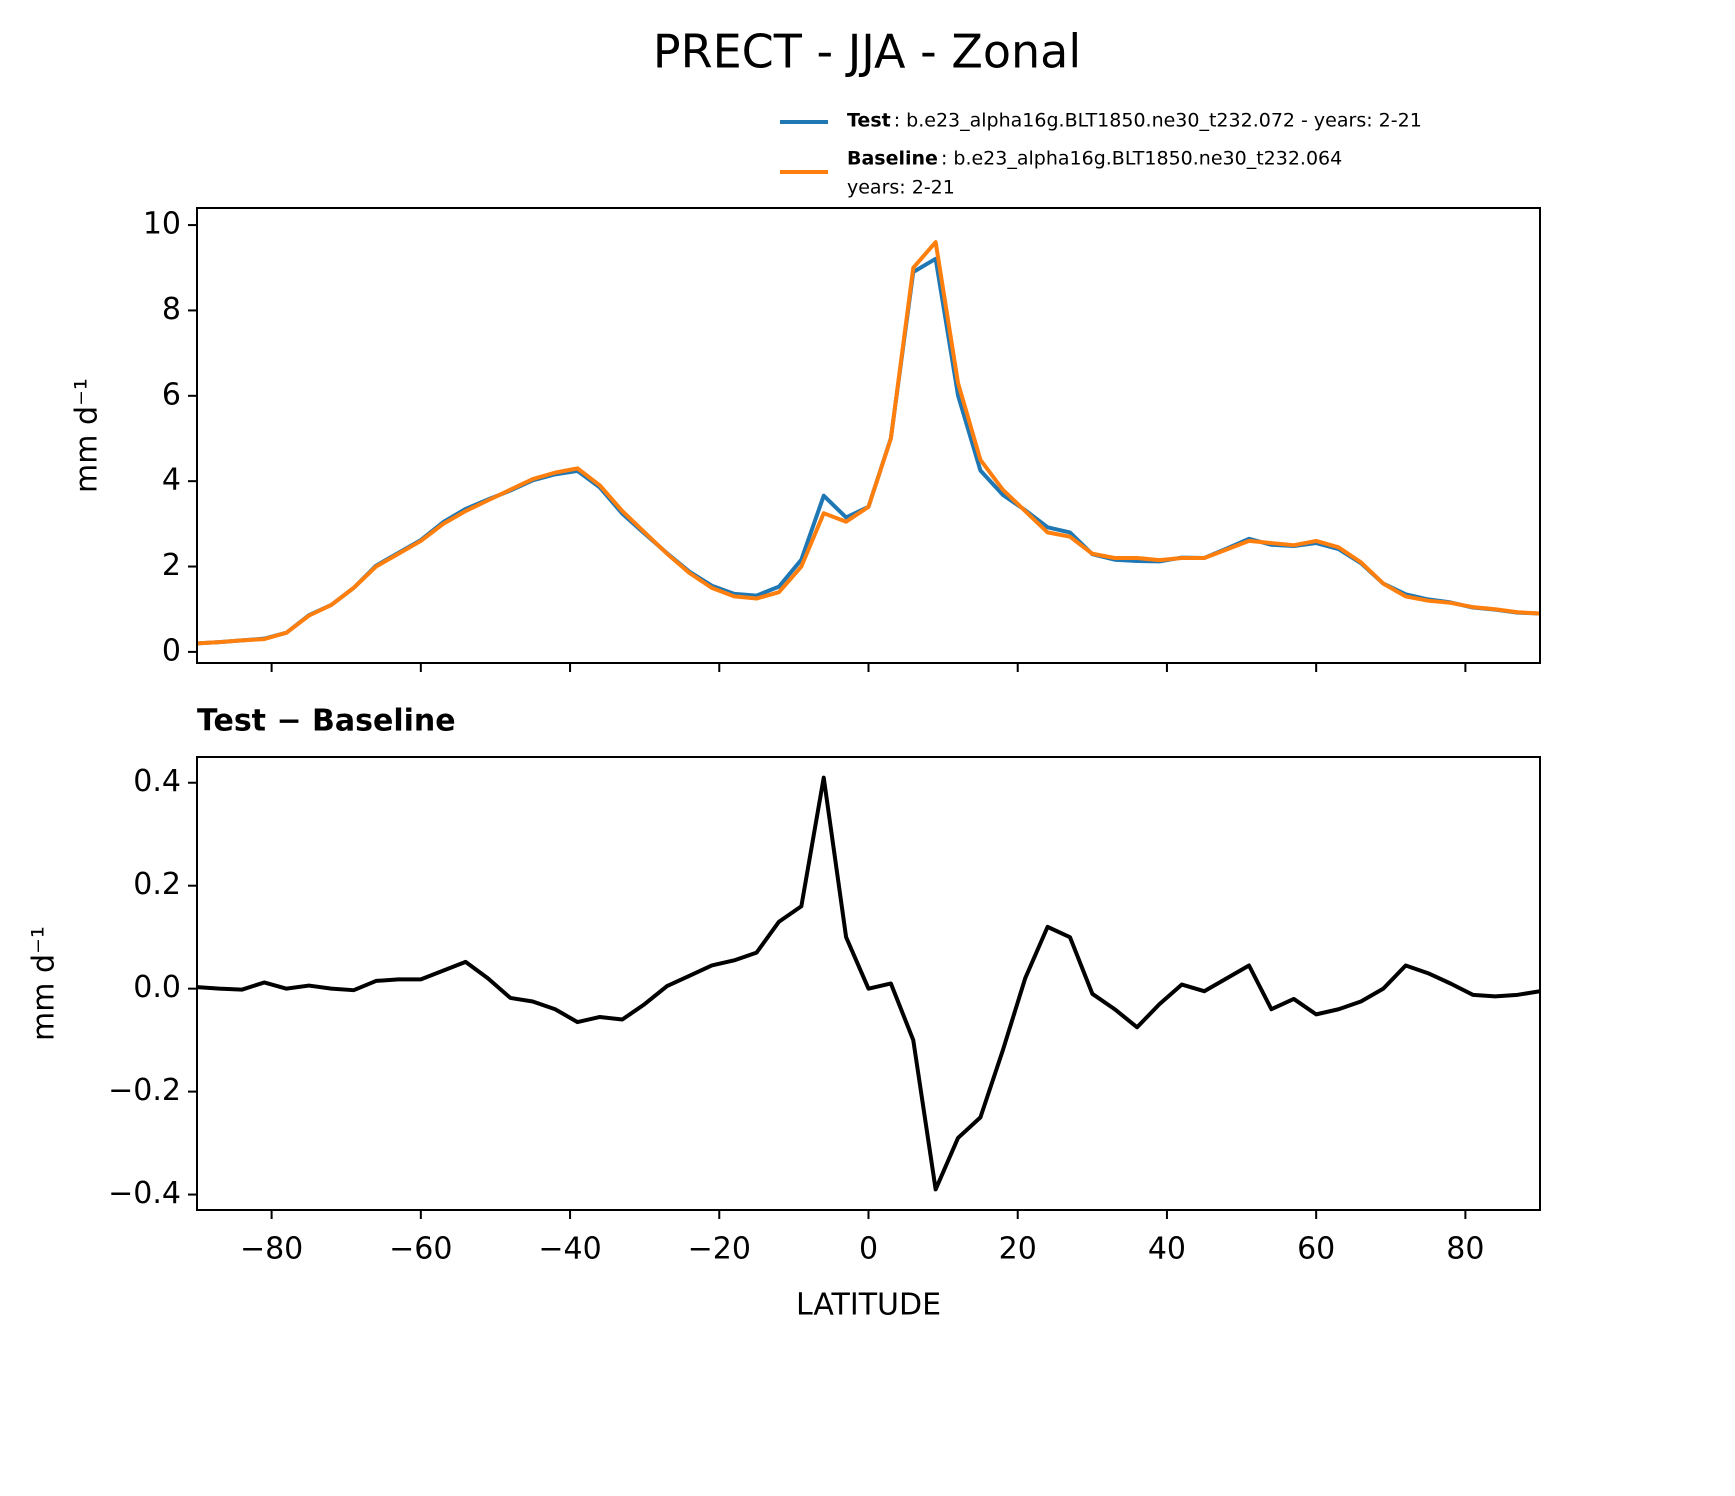  Describe the element at coordinates (868, 1249) in the screenshot. I see `x-tick-label: 0` at that location.